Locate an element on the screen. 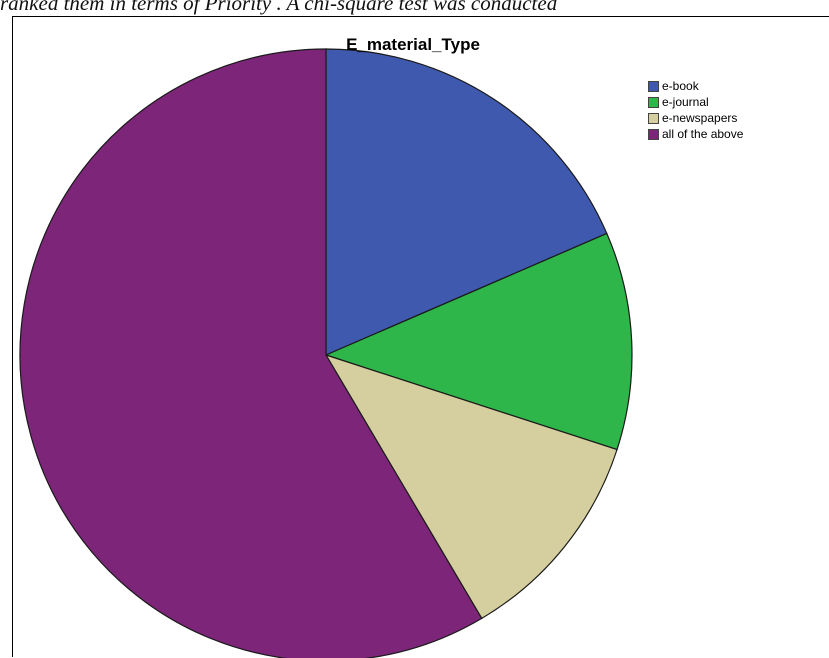 The image size is (829, 658). legend-label: e-book is located at coordinates (680, 86).